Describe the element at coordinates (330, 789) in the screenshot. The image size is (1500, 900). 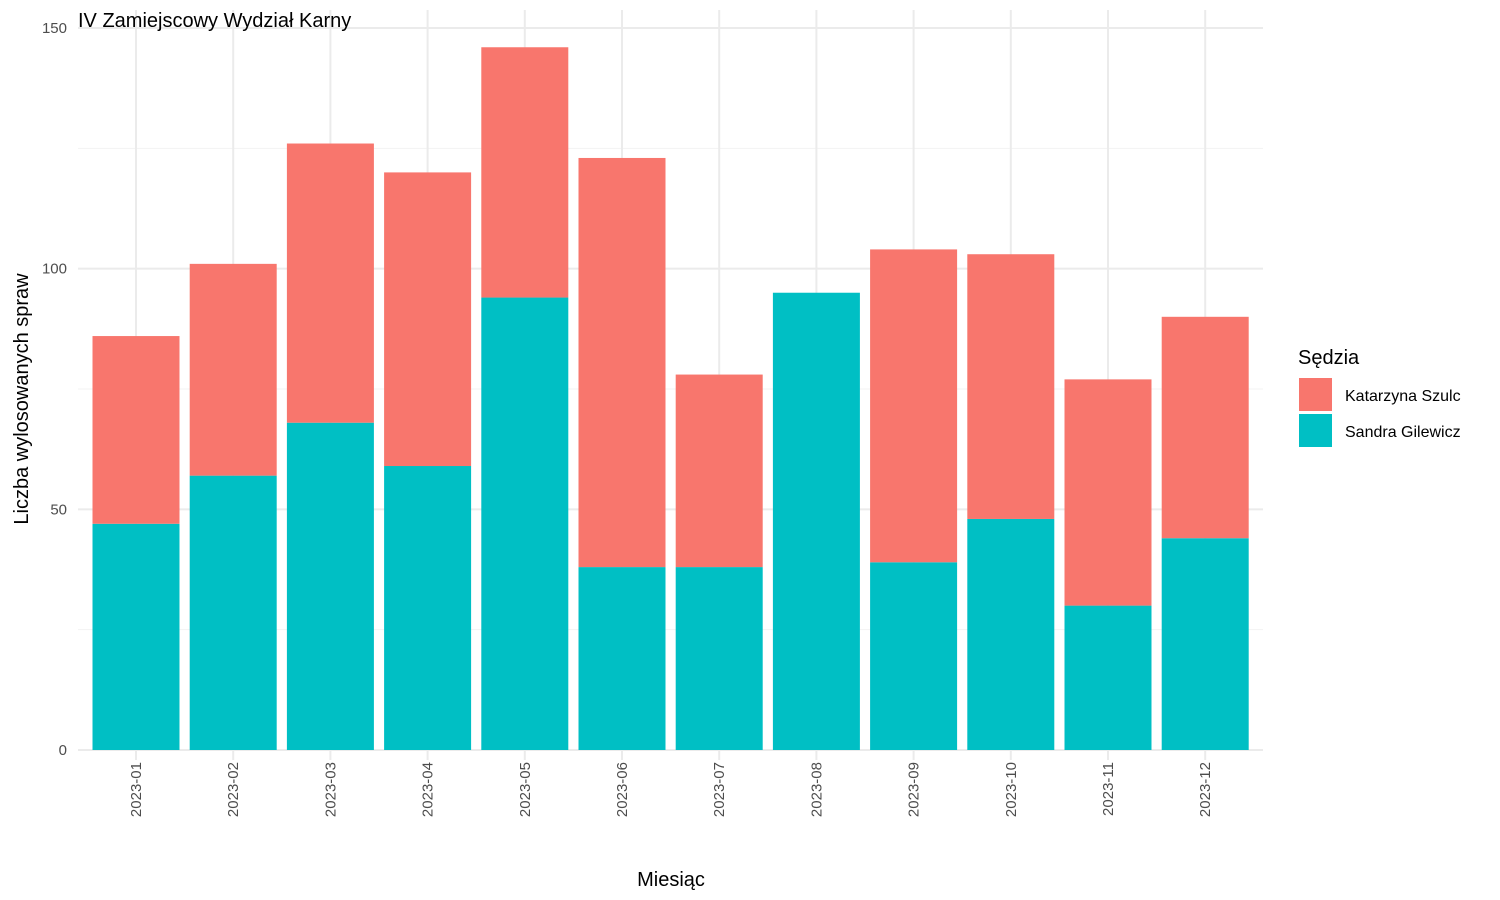
I see `x-tick-label: 2023-03` at that location.